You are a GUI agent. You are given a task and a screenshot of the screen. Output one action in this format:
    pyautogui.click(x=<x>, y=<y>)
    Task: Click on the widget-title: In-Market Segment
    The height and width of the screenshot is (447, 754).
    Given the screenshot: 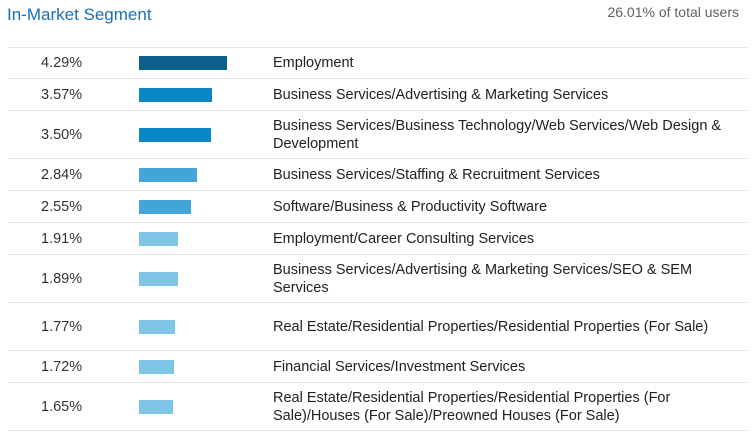 What is the action you would take?
    pyautogui.click(x=79, y=14)
    